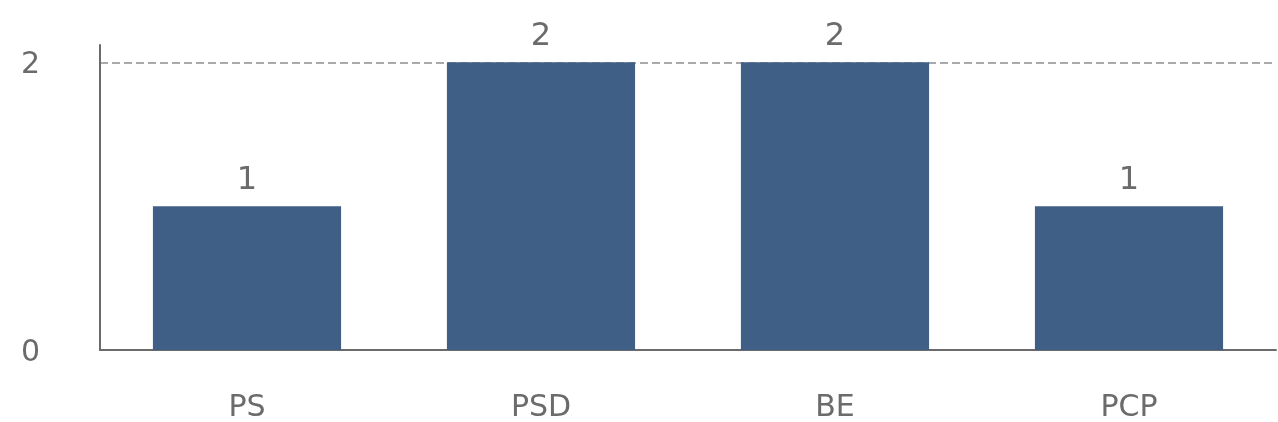 The height and width of the screenshot is (422, 1278). I want to click on x-tick-label: PS, so click(247, 404).